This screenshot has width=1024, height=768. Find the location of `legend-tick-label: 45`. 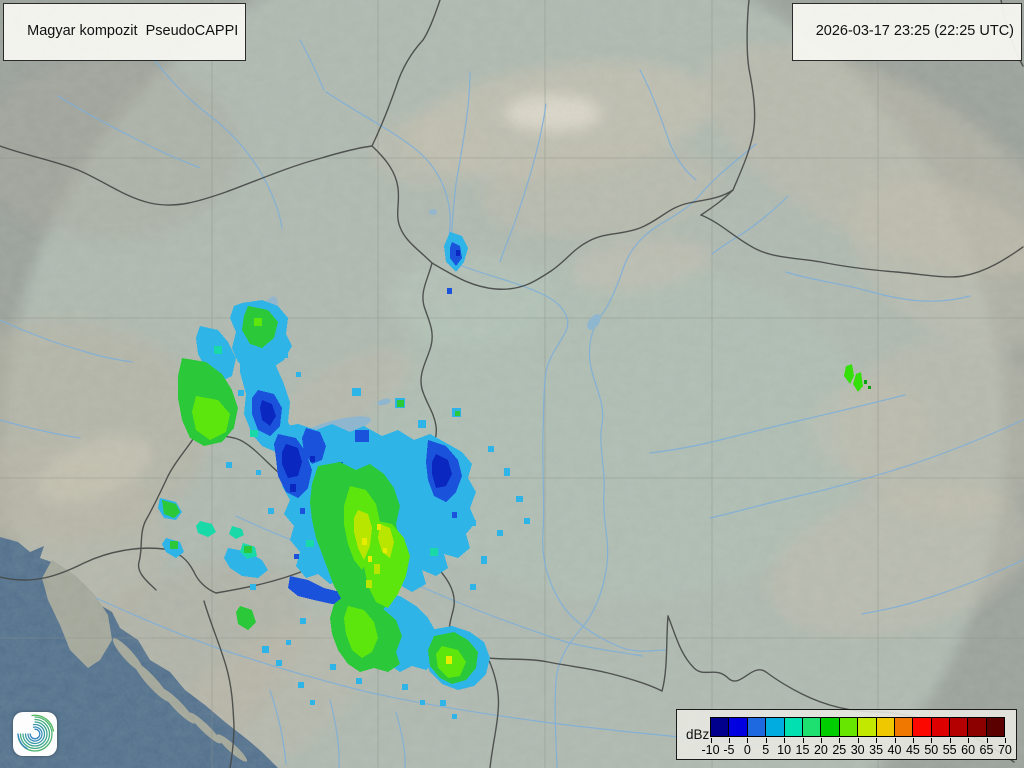

legend-tick-label: 45 is located at coordinates (912, 750).